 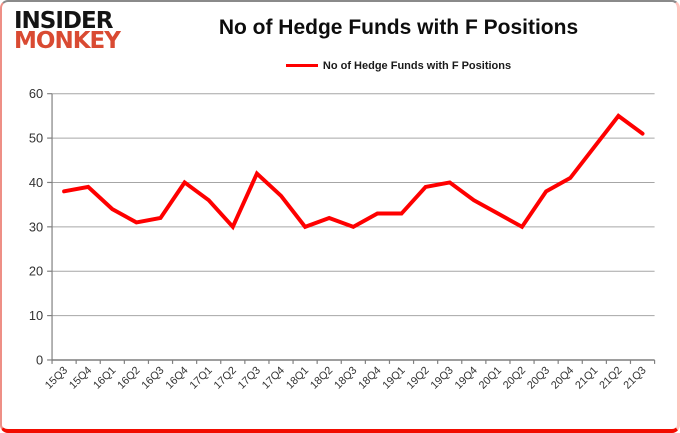 I want to click on x-tick-label: 18Q1, so click(x=297, y=377).